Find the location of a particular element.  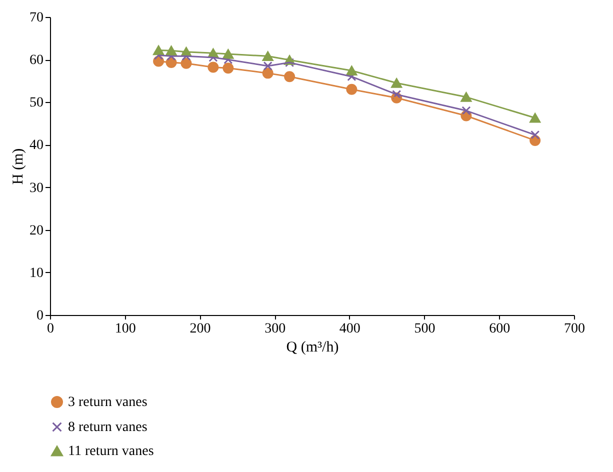

y-tick-label: 70 is located at coordinates (37, 18).